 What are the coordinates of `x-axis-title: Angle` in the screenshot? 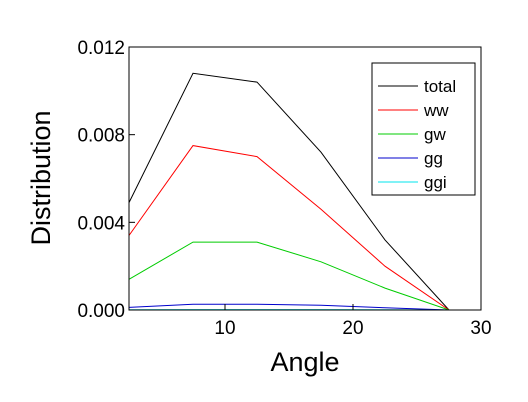 It's located at (304, 362).